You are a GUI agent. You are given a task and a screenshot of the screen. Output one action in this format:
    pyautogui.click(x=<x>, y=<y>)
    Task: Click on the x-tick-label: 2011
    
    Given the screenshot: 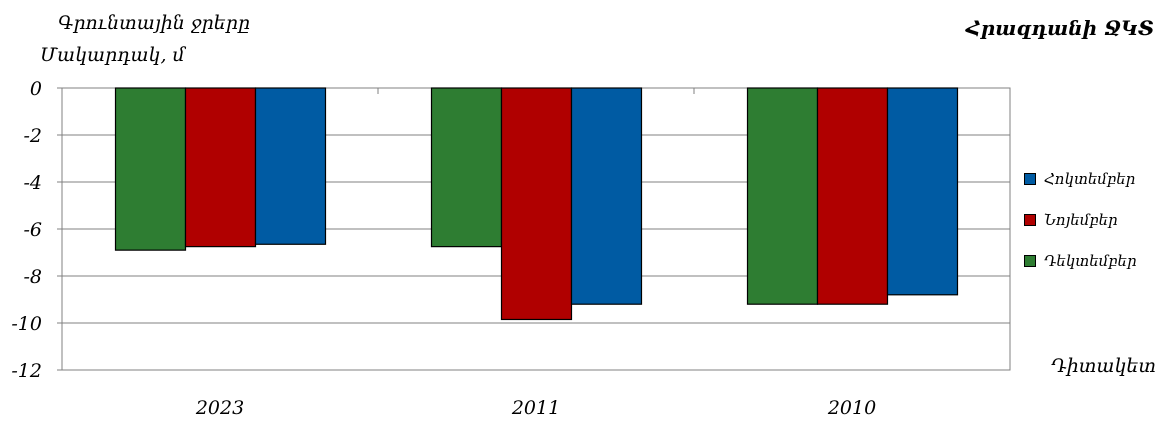 What is the action you would take?
    pyautogui.click(x=535, y=408)
    